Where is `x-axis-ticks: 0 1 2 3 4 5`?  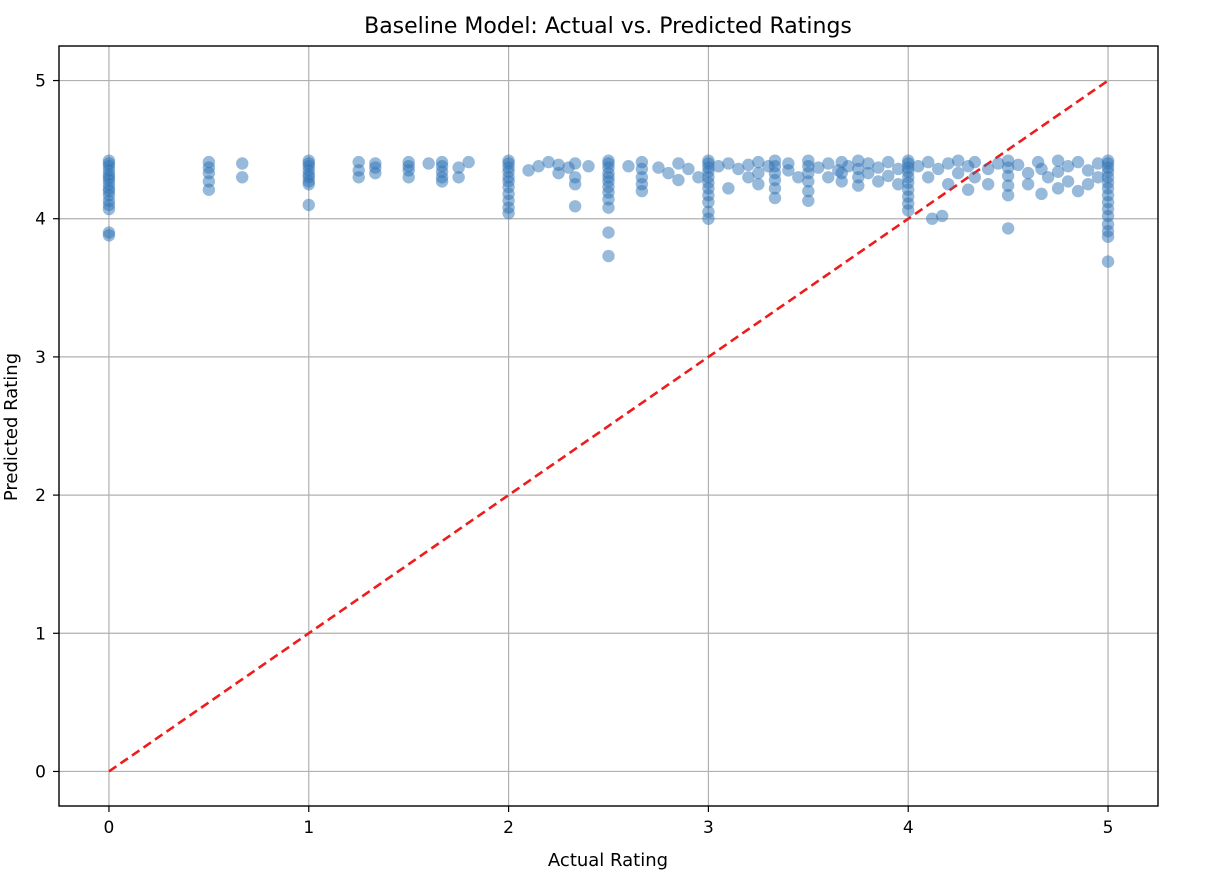 x-axis-ticks: 0 1 2 3 4 5 is located at coordinates (609, 822).